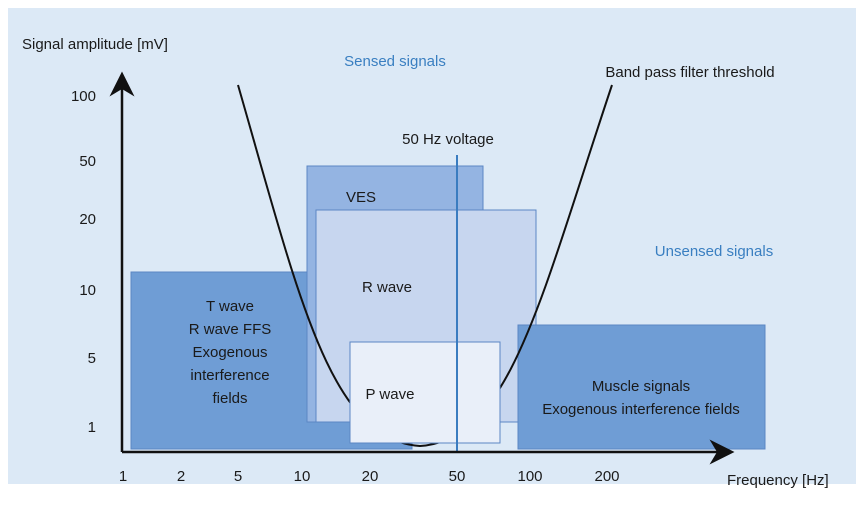  I want to click on y-tick-label: 50, so click(87, 161).